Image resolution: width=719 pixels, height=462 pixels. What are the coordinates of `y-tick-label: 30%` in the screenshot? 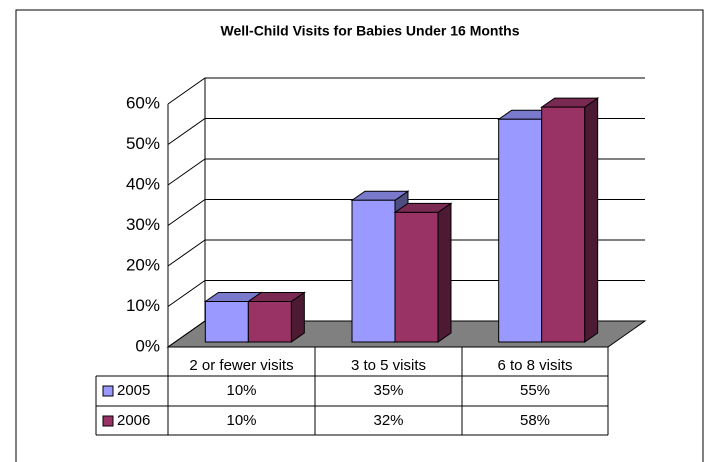 It's located at (143, 224).